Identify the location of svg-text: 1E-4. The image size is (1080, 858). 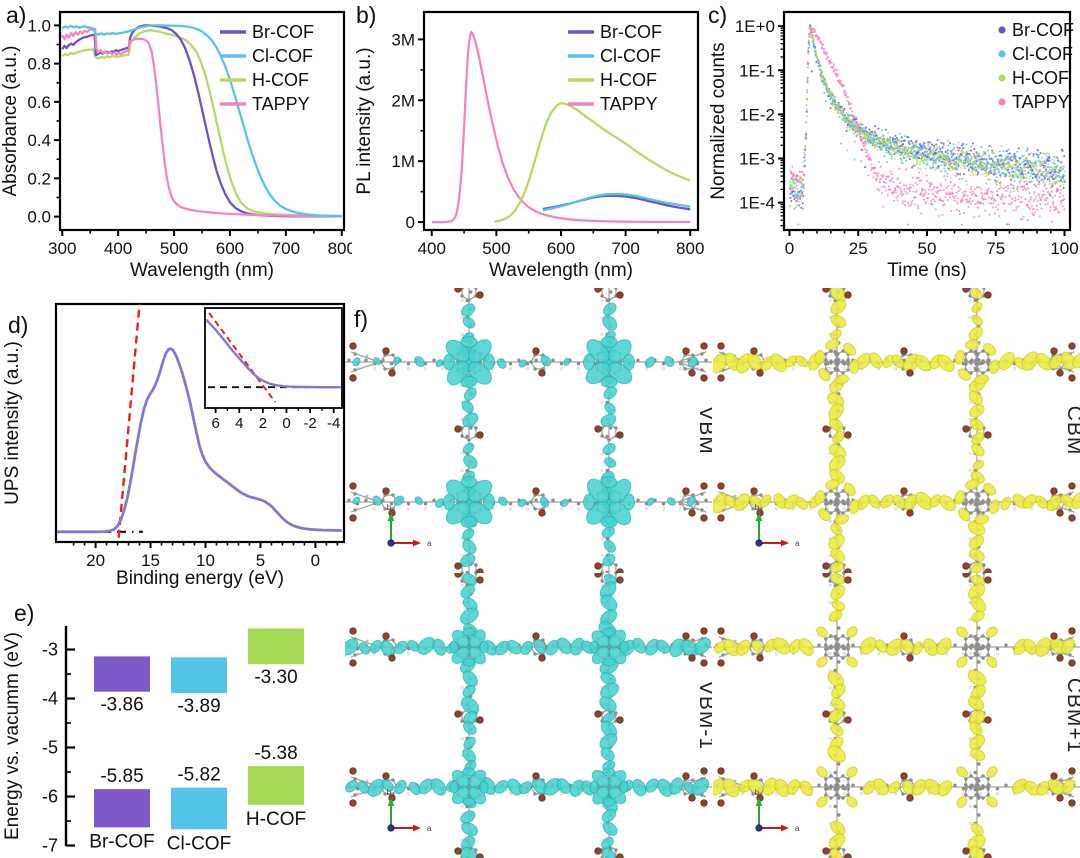
(757, 203).